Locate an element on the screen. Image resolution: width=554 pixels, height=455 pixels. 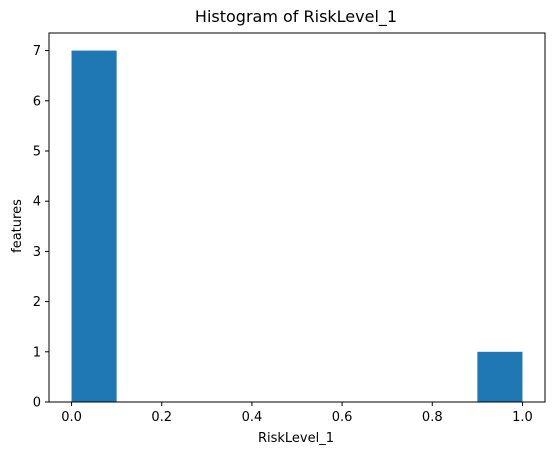
x-tick-label: 0.6 is located at coordinates (342, 417).